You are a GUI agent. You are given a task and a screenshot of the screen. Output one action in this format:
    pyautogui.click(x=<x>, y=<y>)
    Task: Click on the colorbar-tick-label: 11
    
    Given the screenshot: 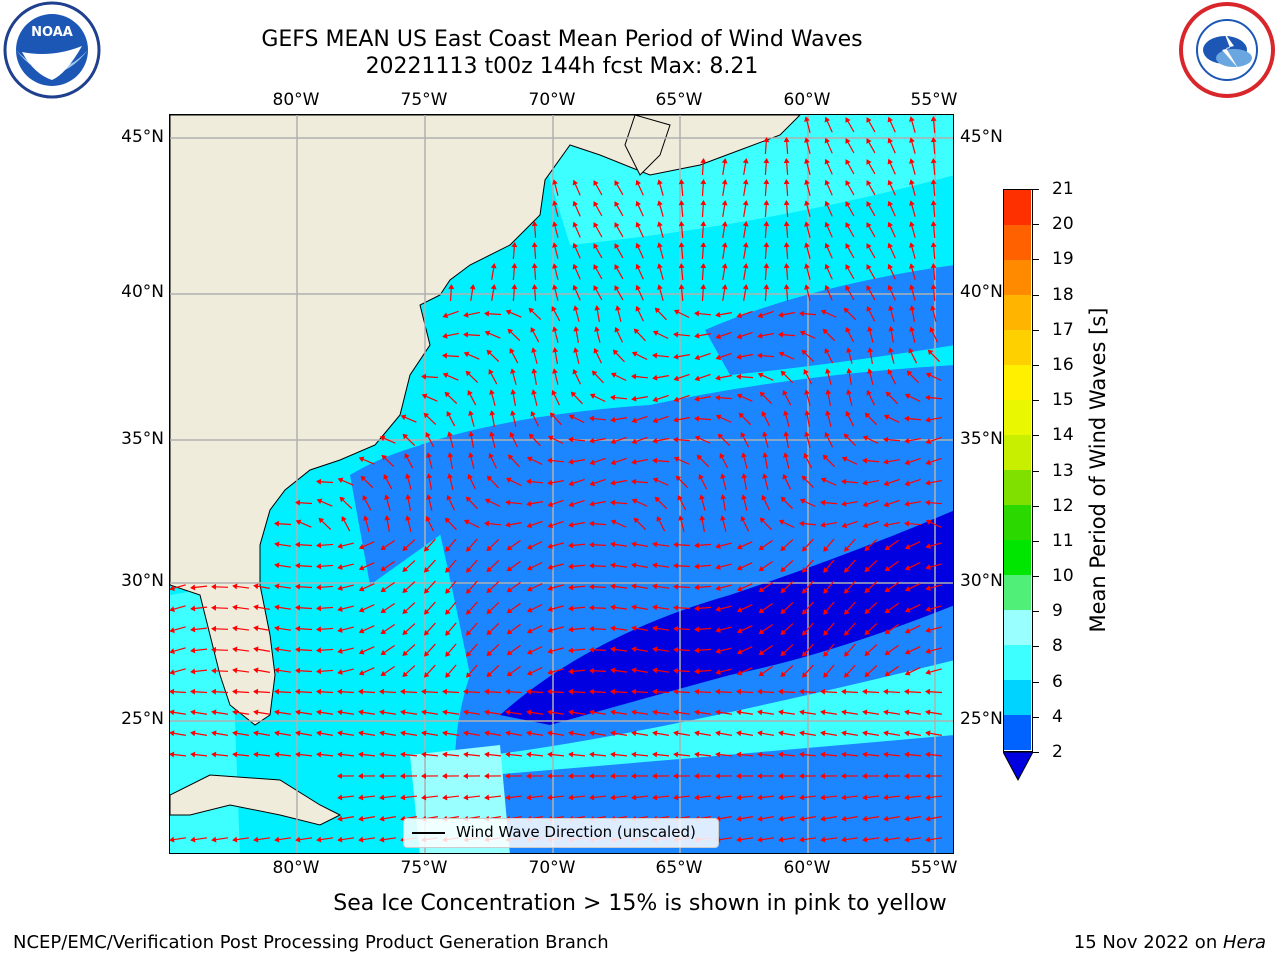 What is the action you would take?
    pyautogui.click(x=1063, y=540)
    